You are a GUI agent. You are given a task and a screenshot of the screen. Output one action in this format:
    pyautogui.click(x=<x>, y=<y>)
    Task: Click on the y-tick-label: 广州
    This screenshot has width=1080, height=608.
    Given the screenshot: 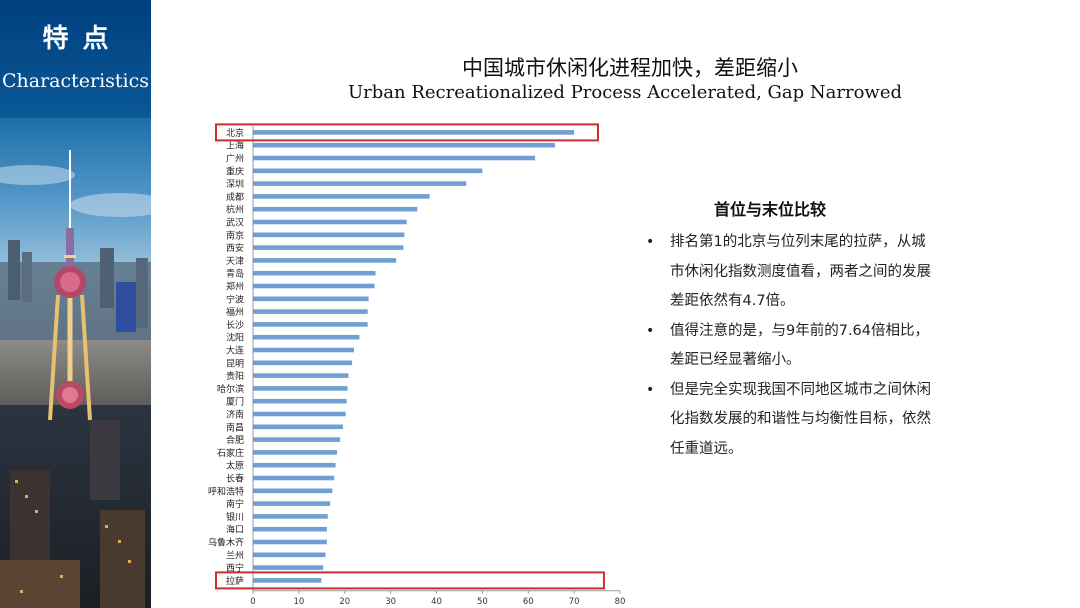 What is the action you would take?
    pyautogui.click(x=235, y=159)
    